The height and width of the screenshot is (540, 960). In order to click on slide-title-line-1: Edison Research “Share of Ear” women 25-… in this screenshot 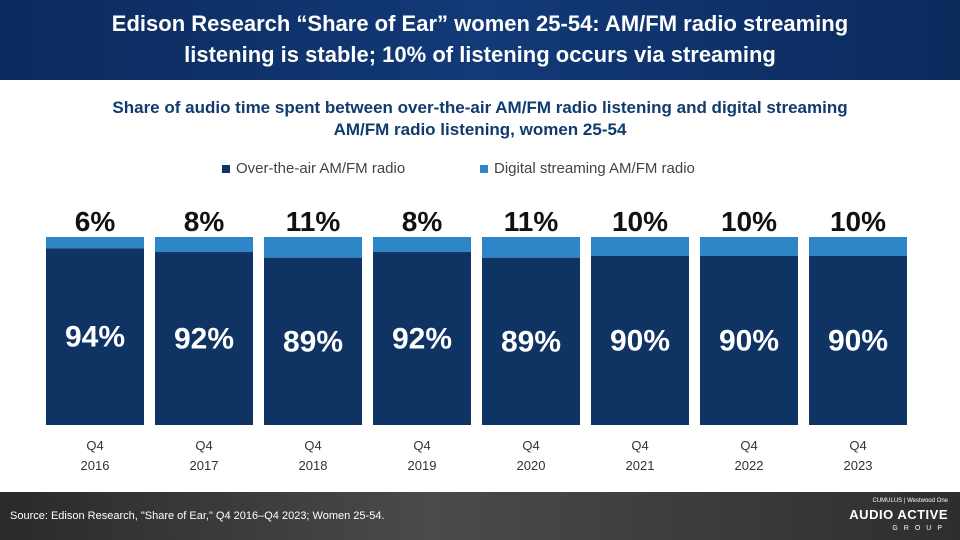, I will do `click(480, 23)`.